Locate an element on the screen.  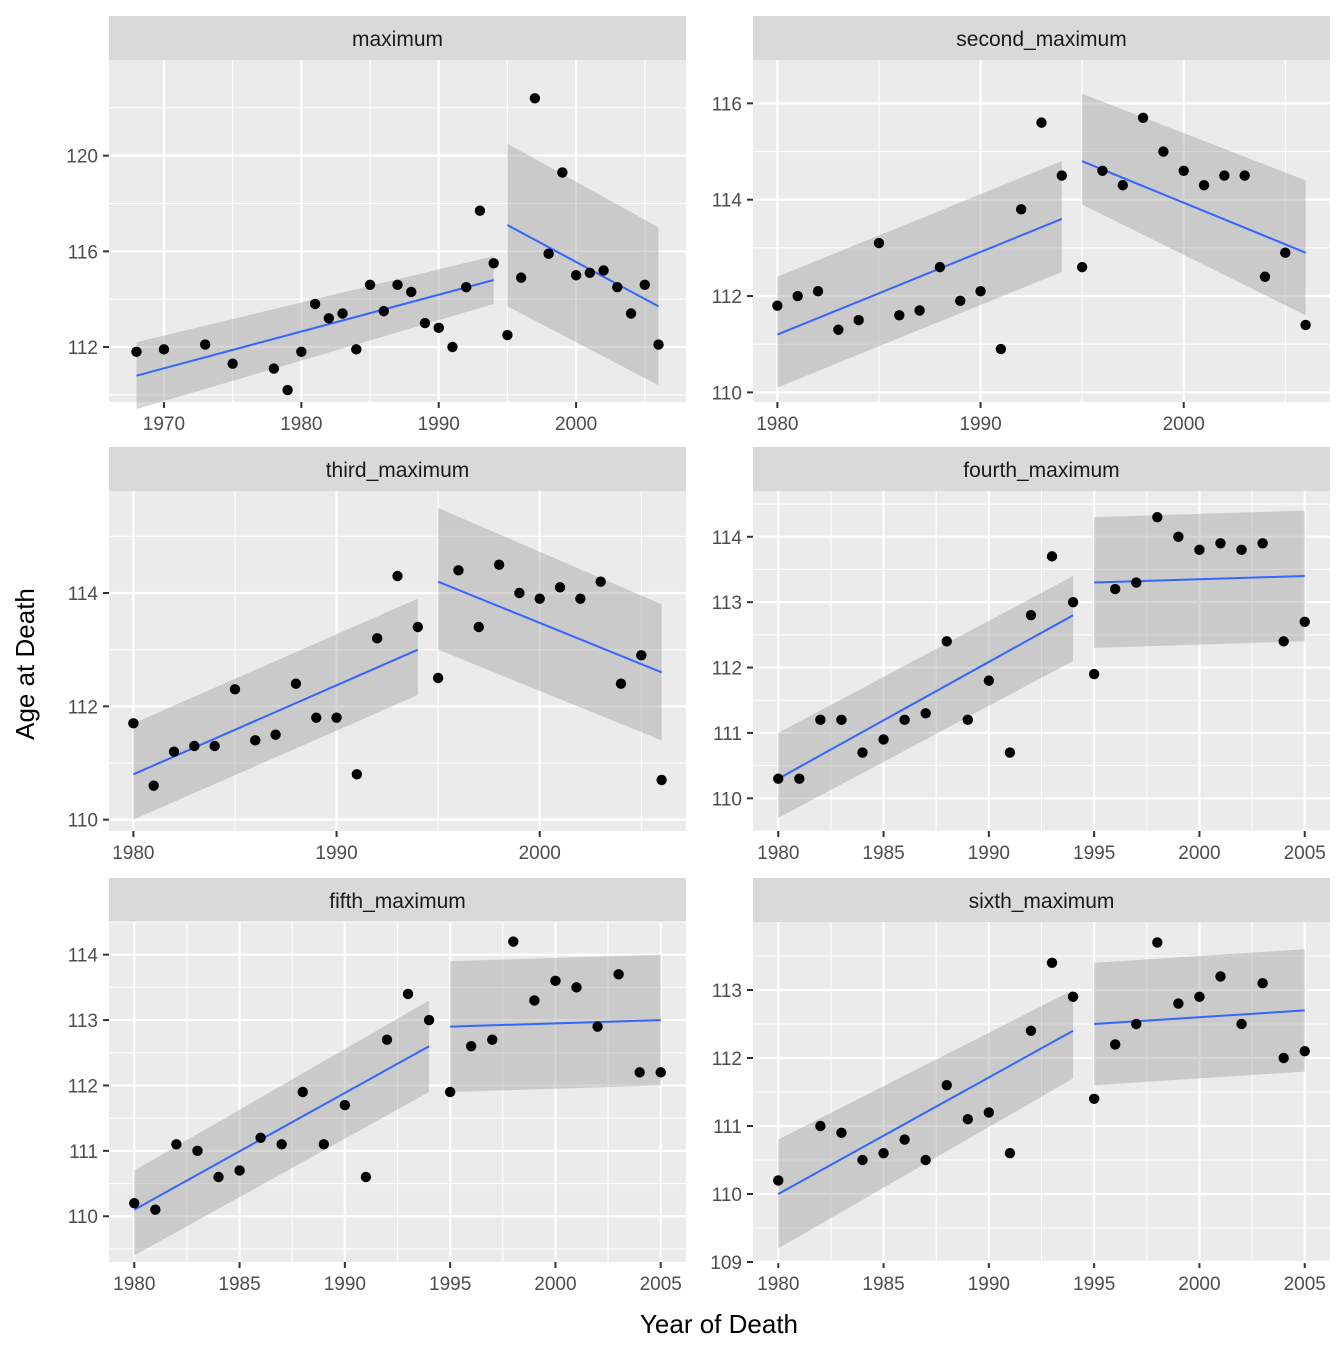
facet-strip-label: third_maximum is located at coordinates (398, 470).